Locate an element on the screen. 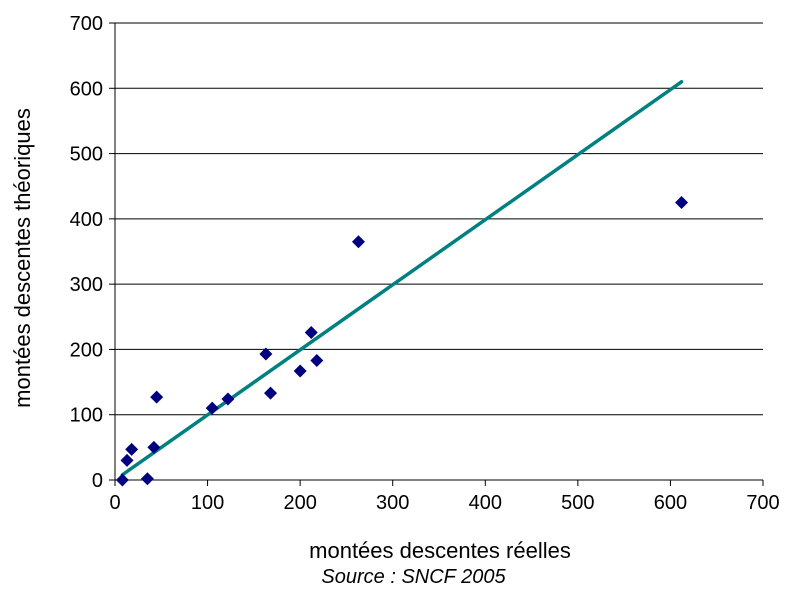  y-tick-label-100: 100 is located at coordinates (86, 416).